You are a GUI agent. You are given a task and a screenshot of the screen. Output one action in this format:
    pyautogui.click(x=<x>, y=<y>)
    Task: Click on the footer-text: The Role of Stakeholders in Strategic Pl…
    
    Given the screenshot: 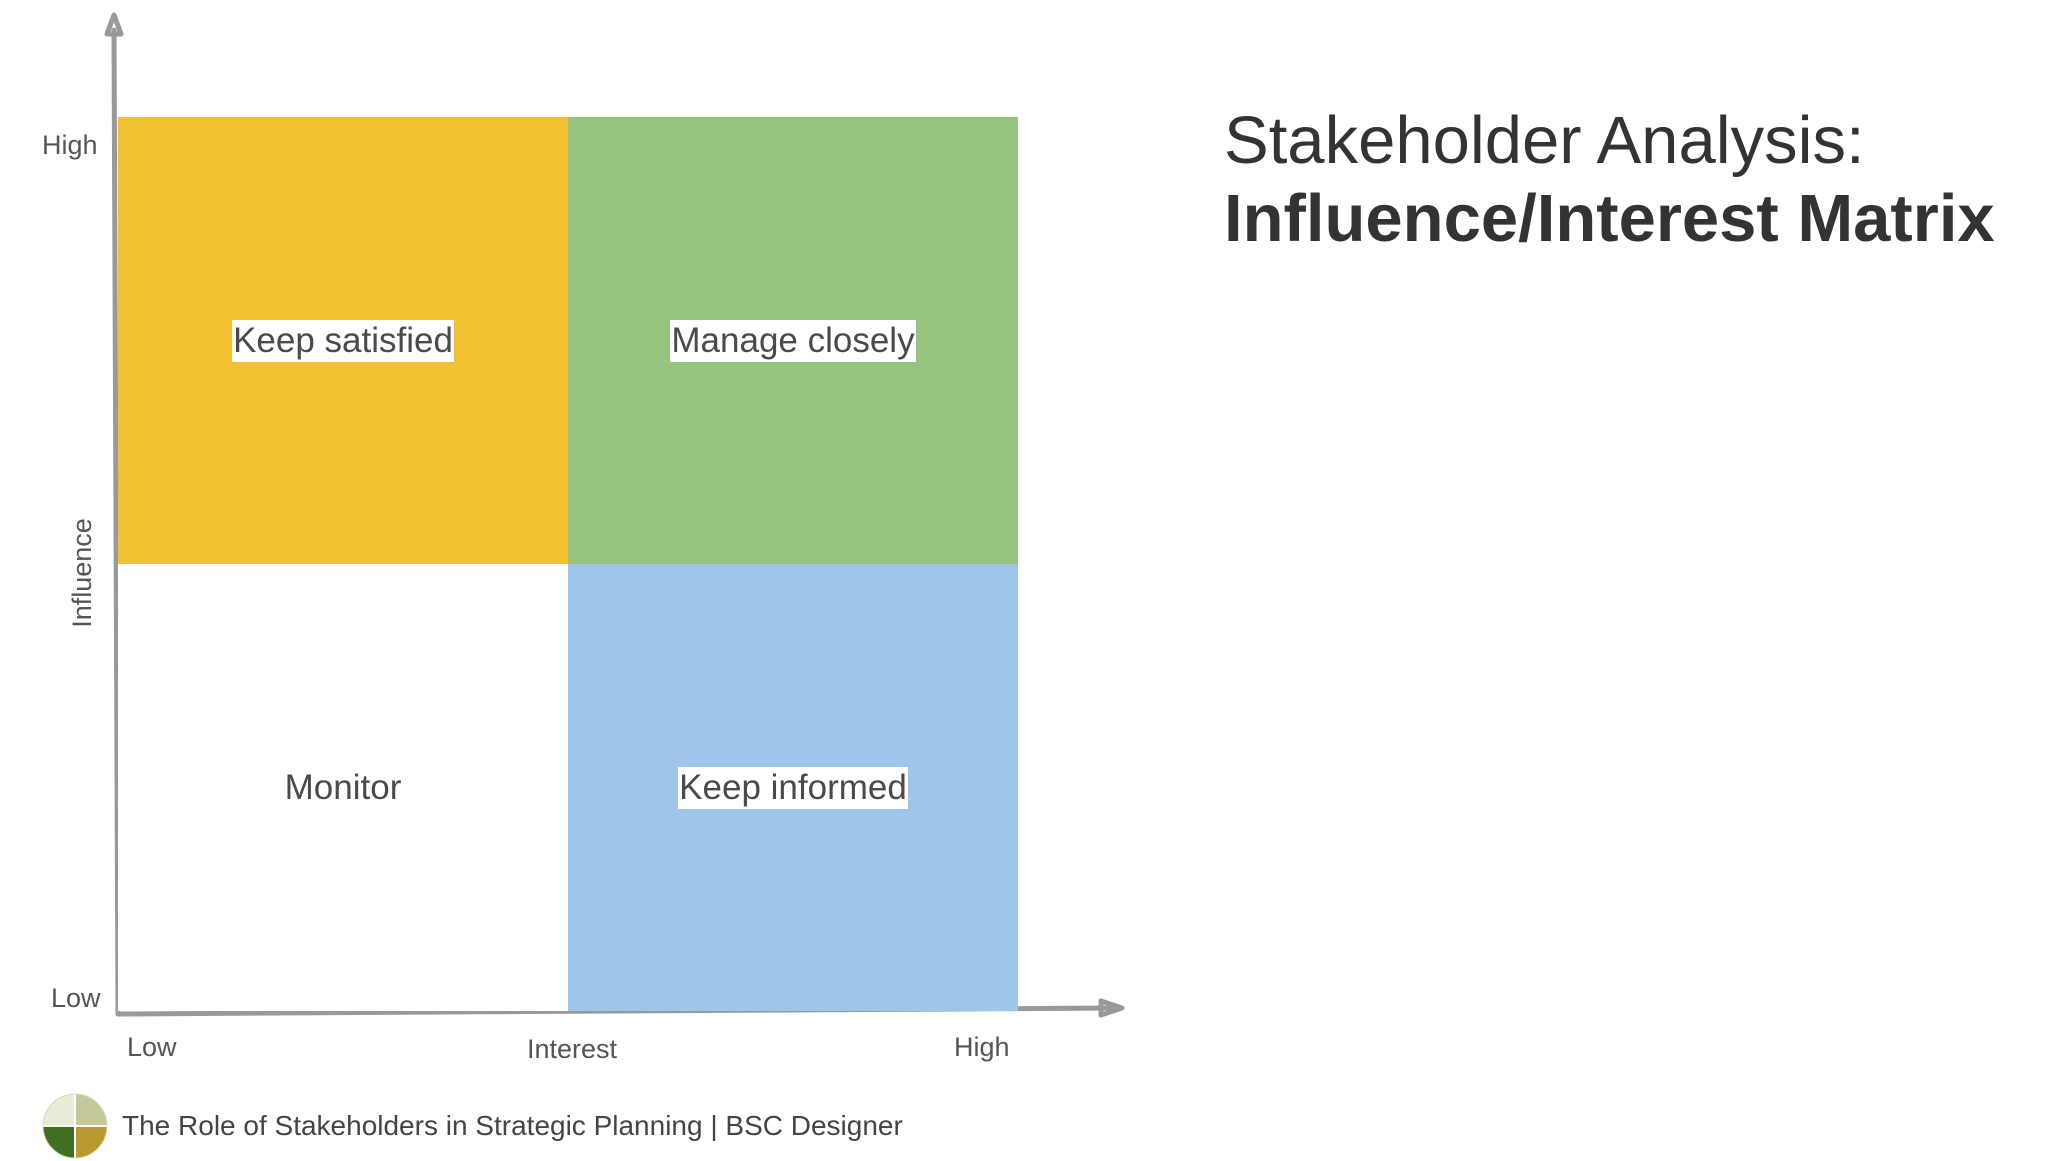 What is the action you would take?
    pyautogui.click(x=512, y=1125)
    